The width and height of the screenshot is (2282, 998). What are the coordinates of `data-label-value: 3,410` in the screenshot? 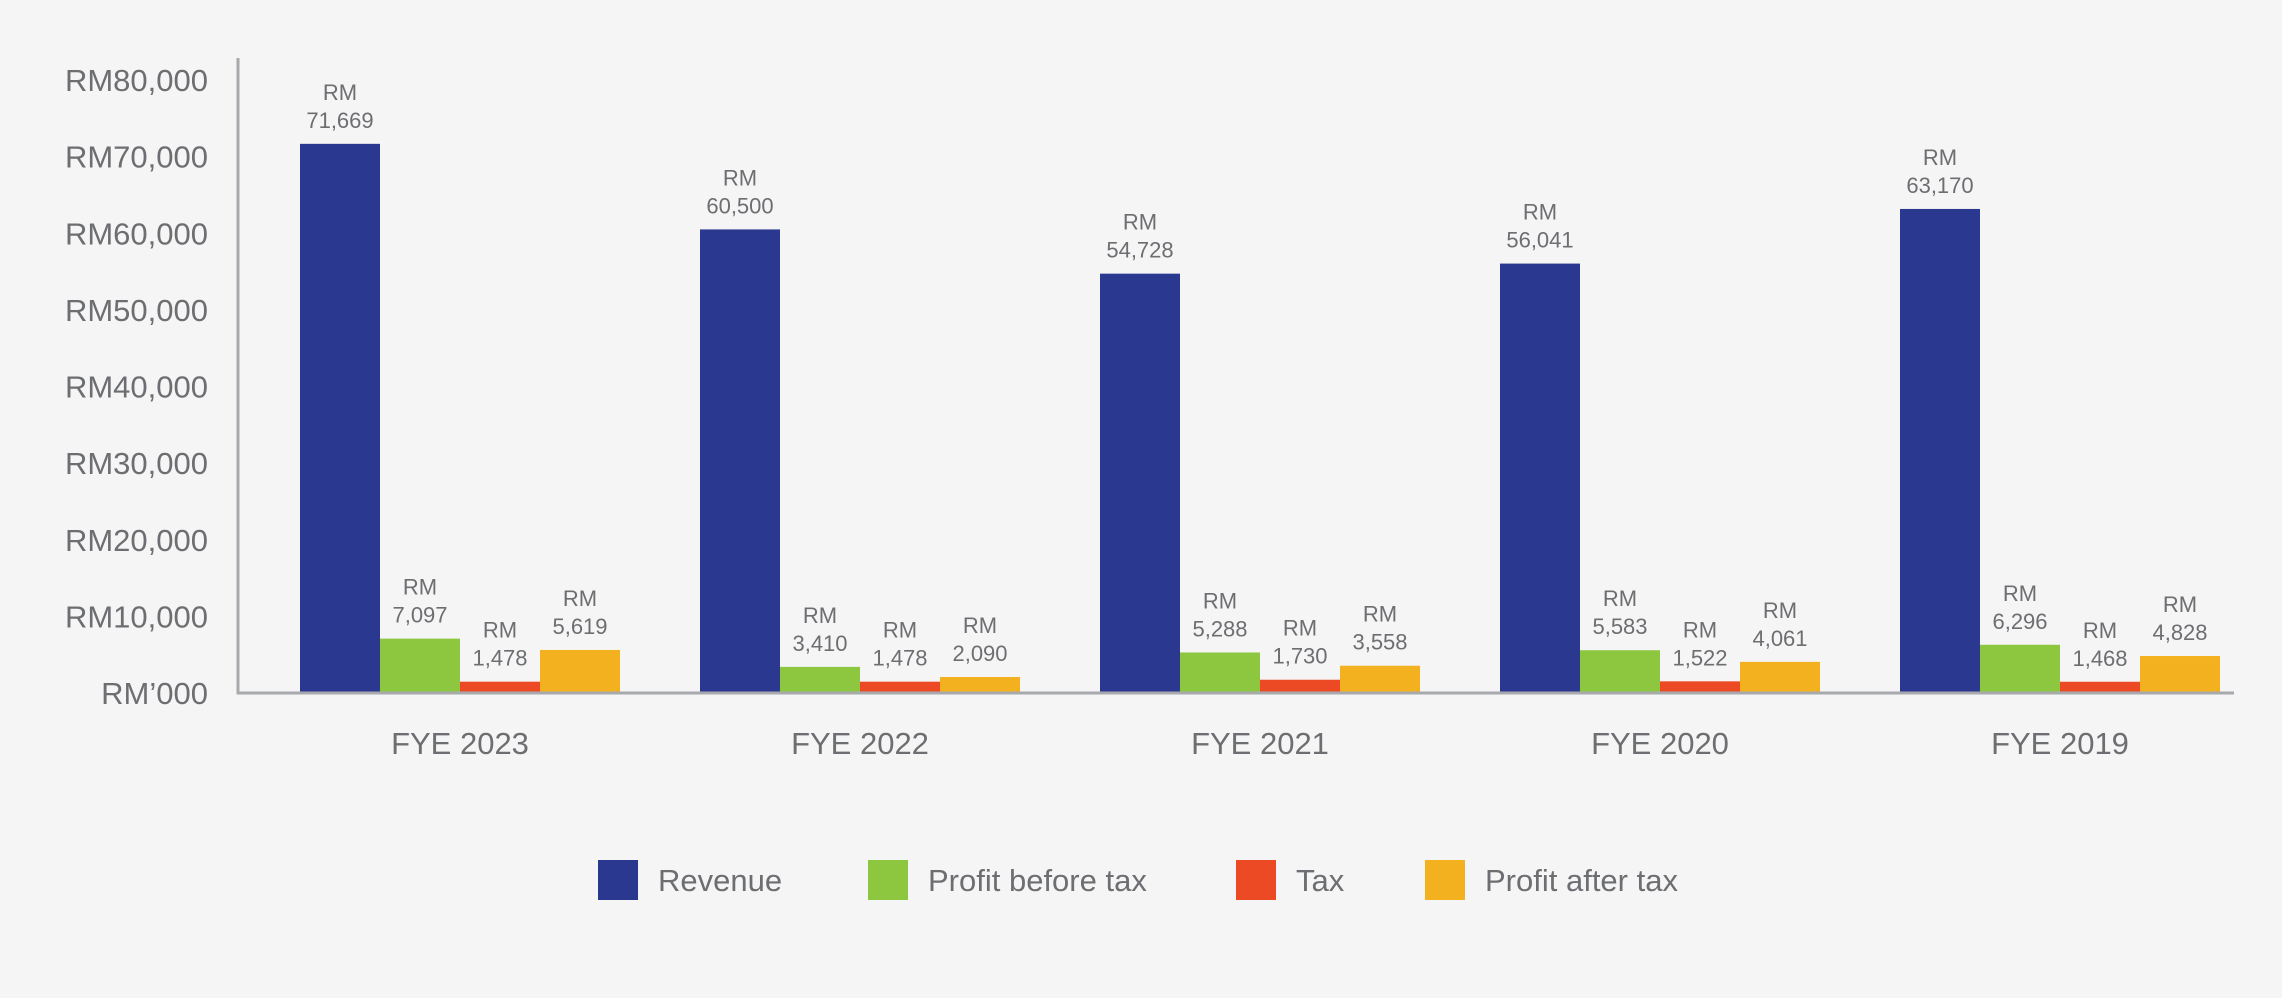 It's located at (819, 643).